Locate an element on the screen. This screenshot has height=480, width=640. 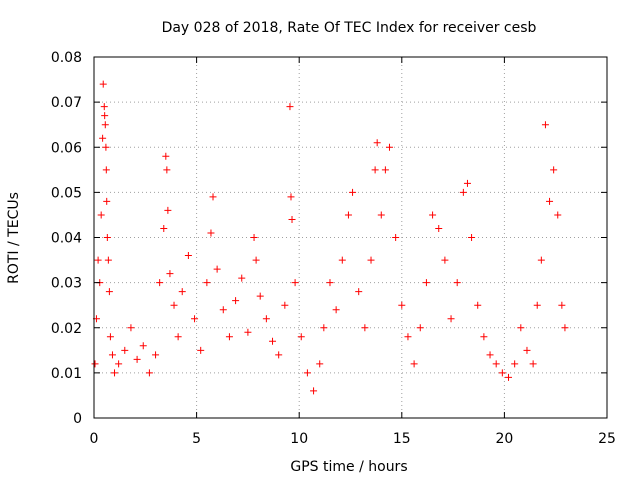
x-tick-label: 15 is located at coordinates (402, 439).